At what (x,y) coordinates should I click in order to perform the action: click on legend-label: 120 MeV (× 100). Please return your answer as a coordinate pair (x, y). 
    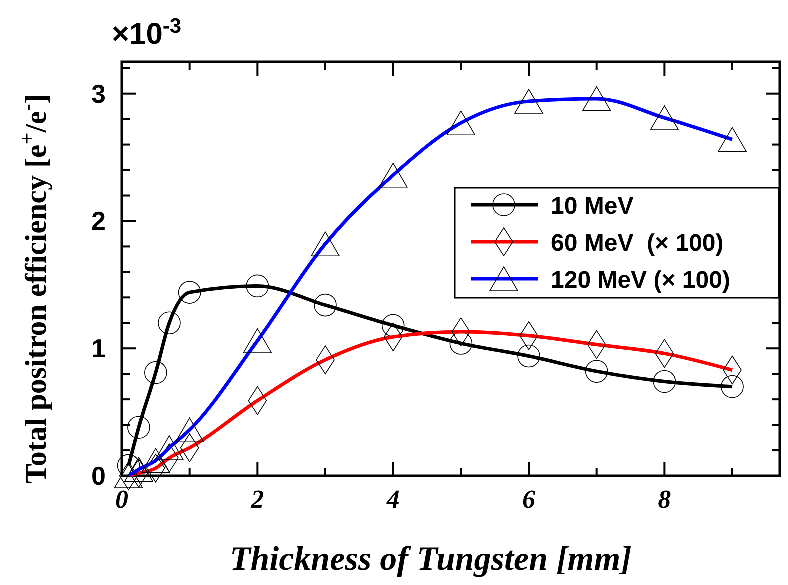
    Looking at the image, I should click on (640, 280).